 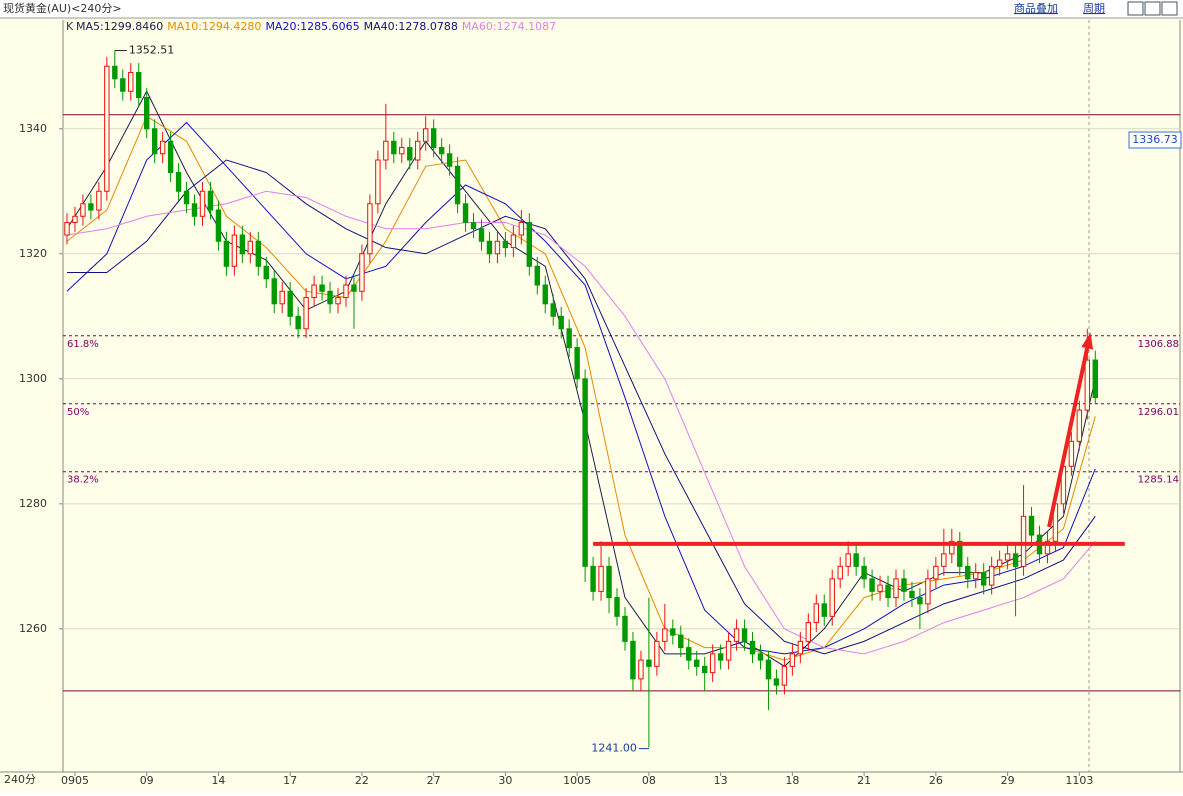 I want to click on x-tick-label: 1005, so click(x=577, y=780).